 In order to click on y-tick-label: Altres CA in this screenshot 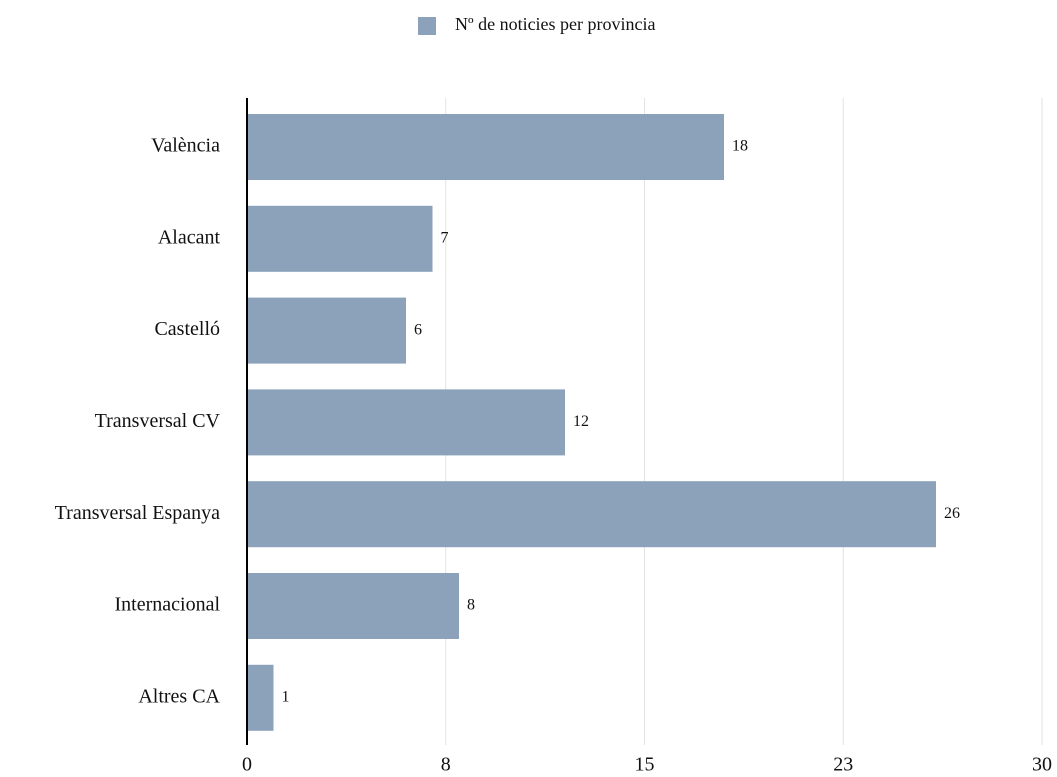, I will do `click(179, 696)`.